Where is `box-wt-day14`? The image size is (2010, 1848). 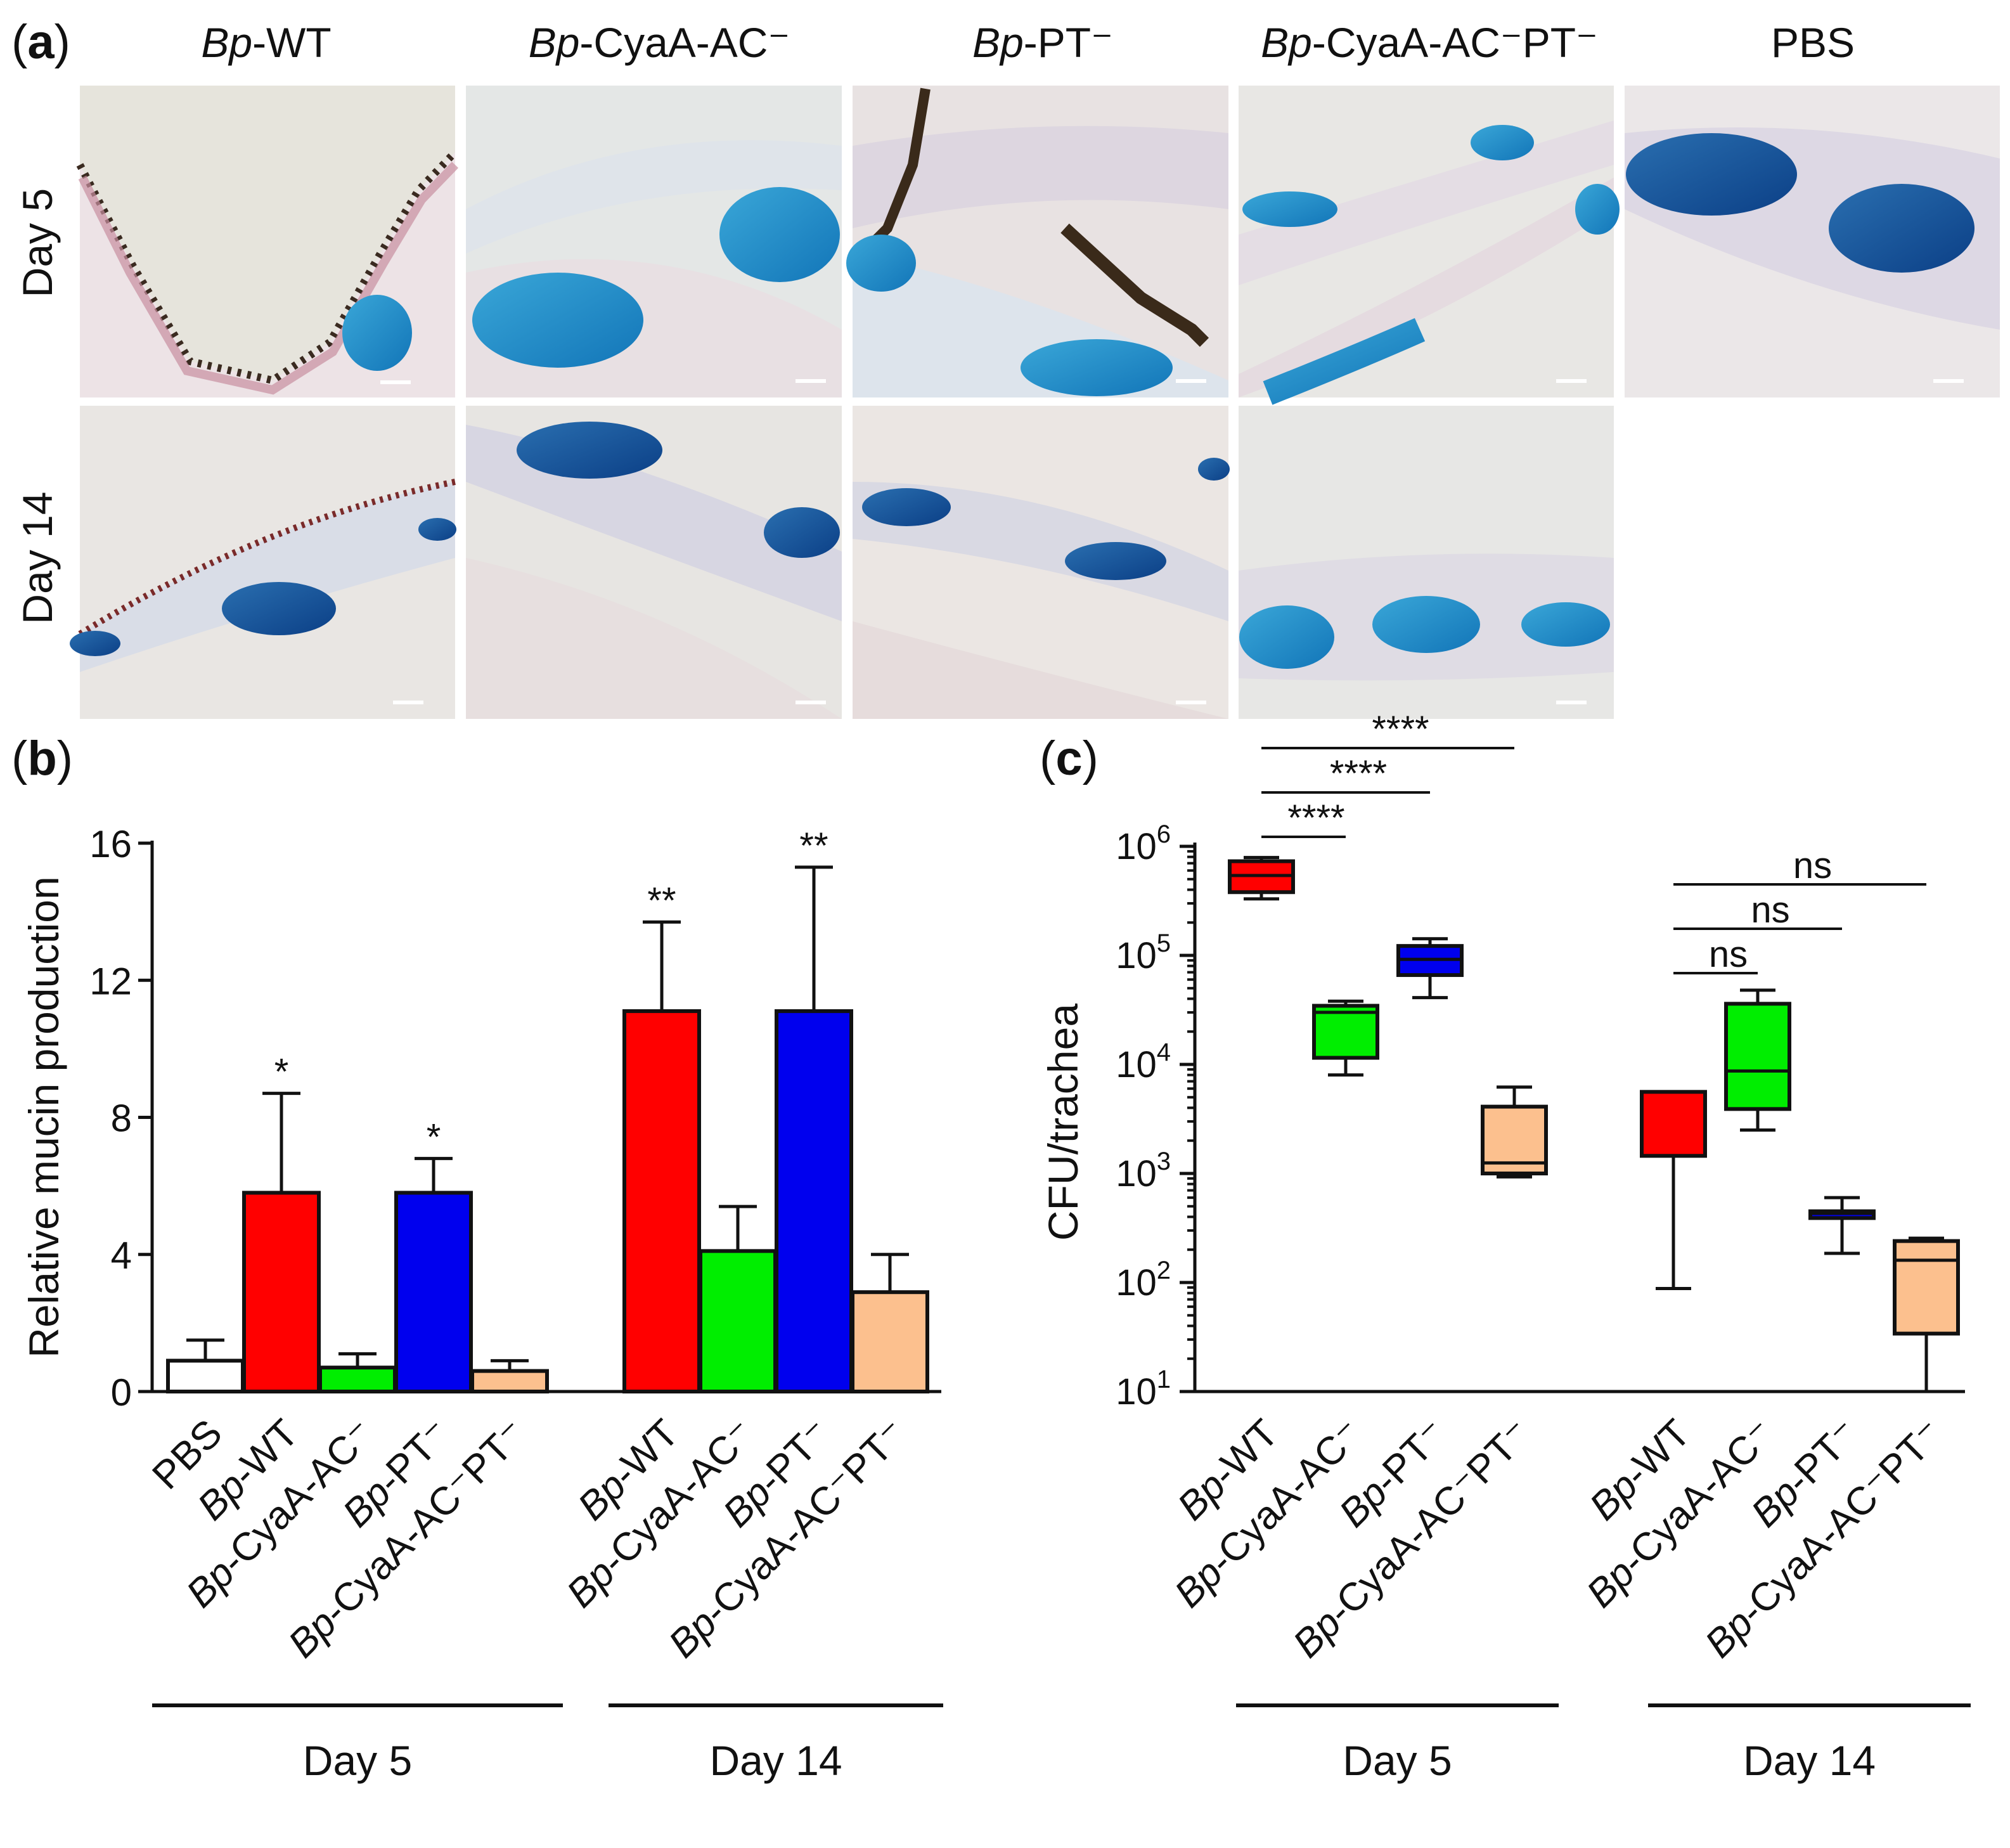
box-wt-day14 is located at coordinates (1673, 1124).